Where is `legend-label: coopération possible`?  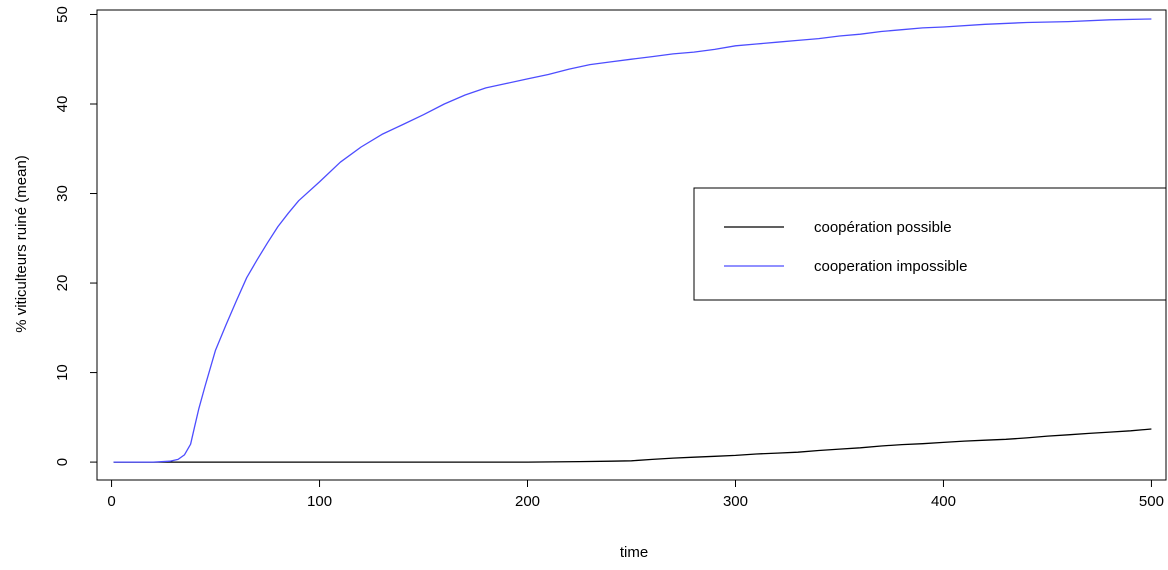
legend-label: coopération possible is located at coordinates (883, 227).